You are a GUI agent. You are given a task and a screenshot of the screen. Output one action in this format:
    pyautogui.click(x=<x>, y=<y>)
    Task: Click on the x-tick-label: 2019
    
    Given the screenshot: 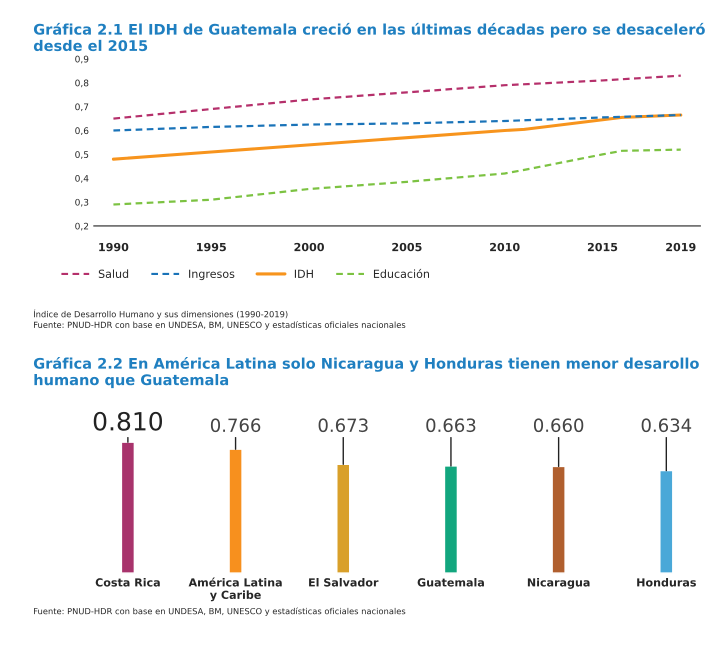 What is the action you would take?
    pyautogui.click(x=681, y=247)
    